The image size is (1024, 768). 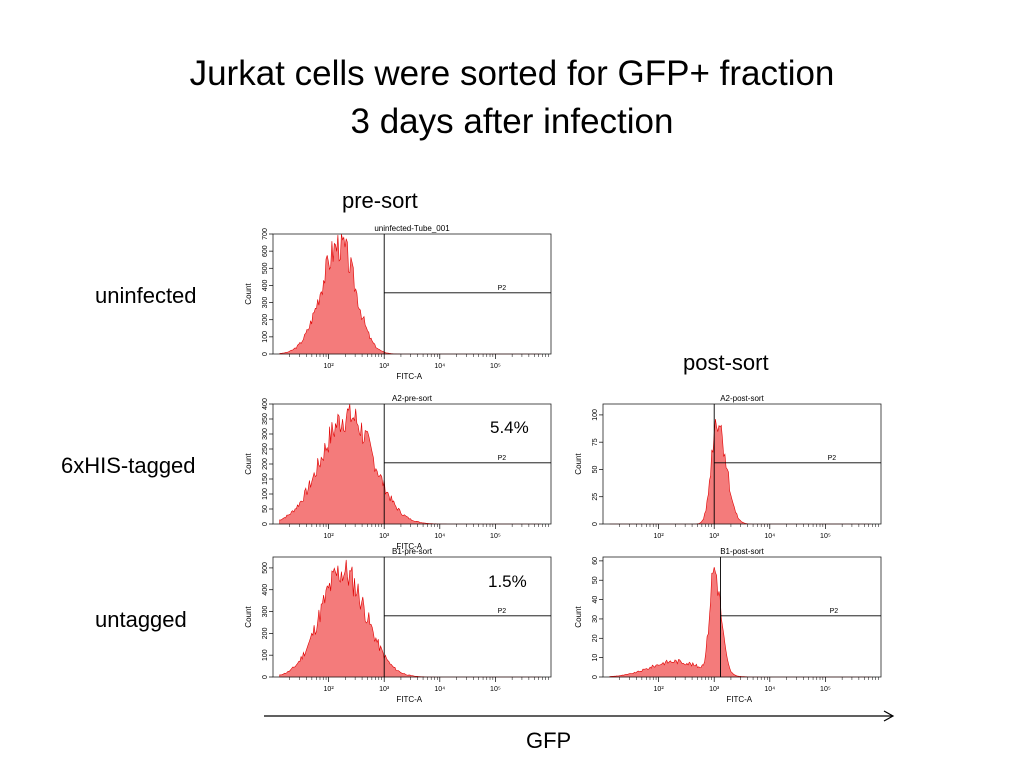 What do you see at coordinates (595, 497) in the screenshot?
I see `y-tick-label: 25` at bounding box center [595, 497].